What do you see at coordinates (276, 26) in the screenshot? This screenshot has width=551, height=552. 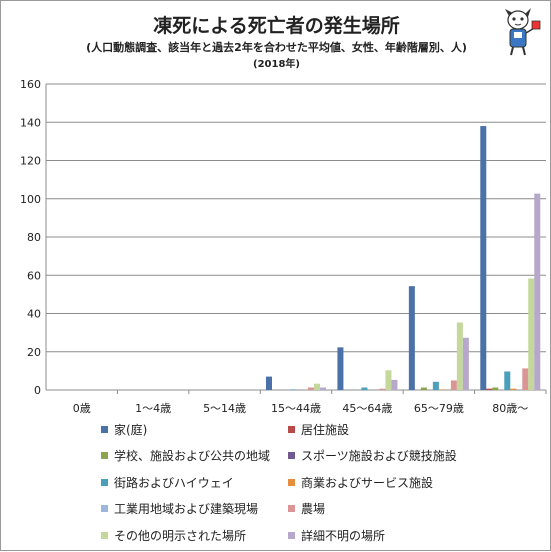 I see `chart-title: 凍死による死亡者の発生場所` at bounding box center [276, 26].